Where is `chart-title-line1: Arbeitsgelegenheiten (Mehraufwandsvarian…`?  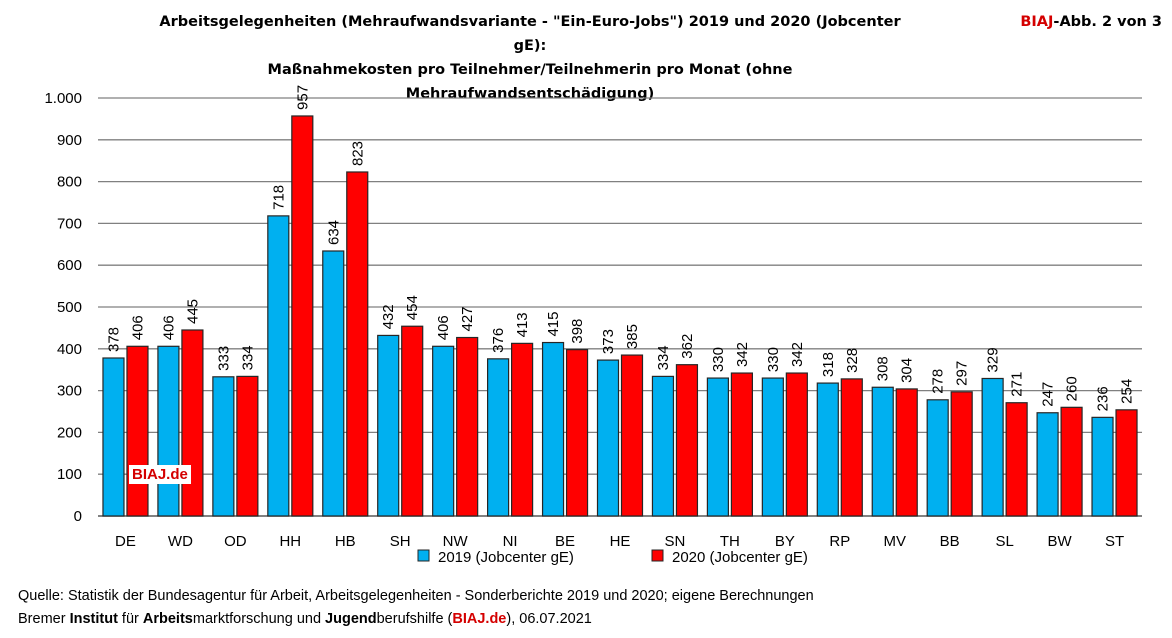
chart-title-line1: Arbeitsgelegenheiten (Mehraufwandsvarian… is located at coordinates (530, 34).